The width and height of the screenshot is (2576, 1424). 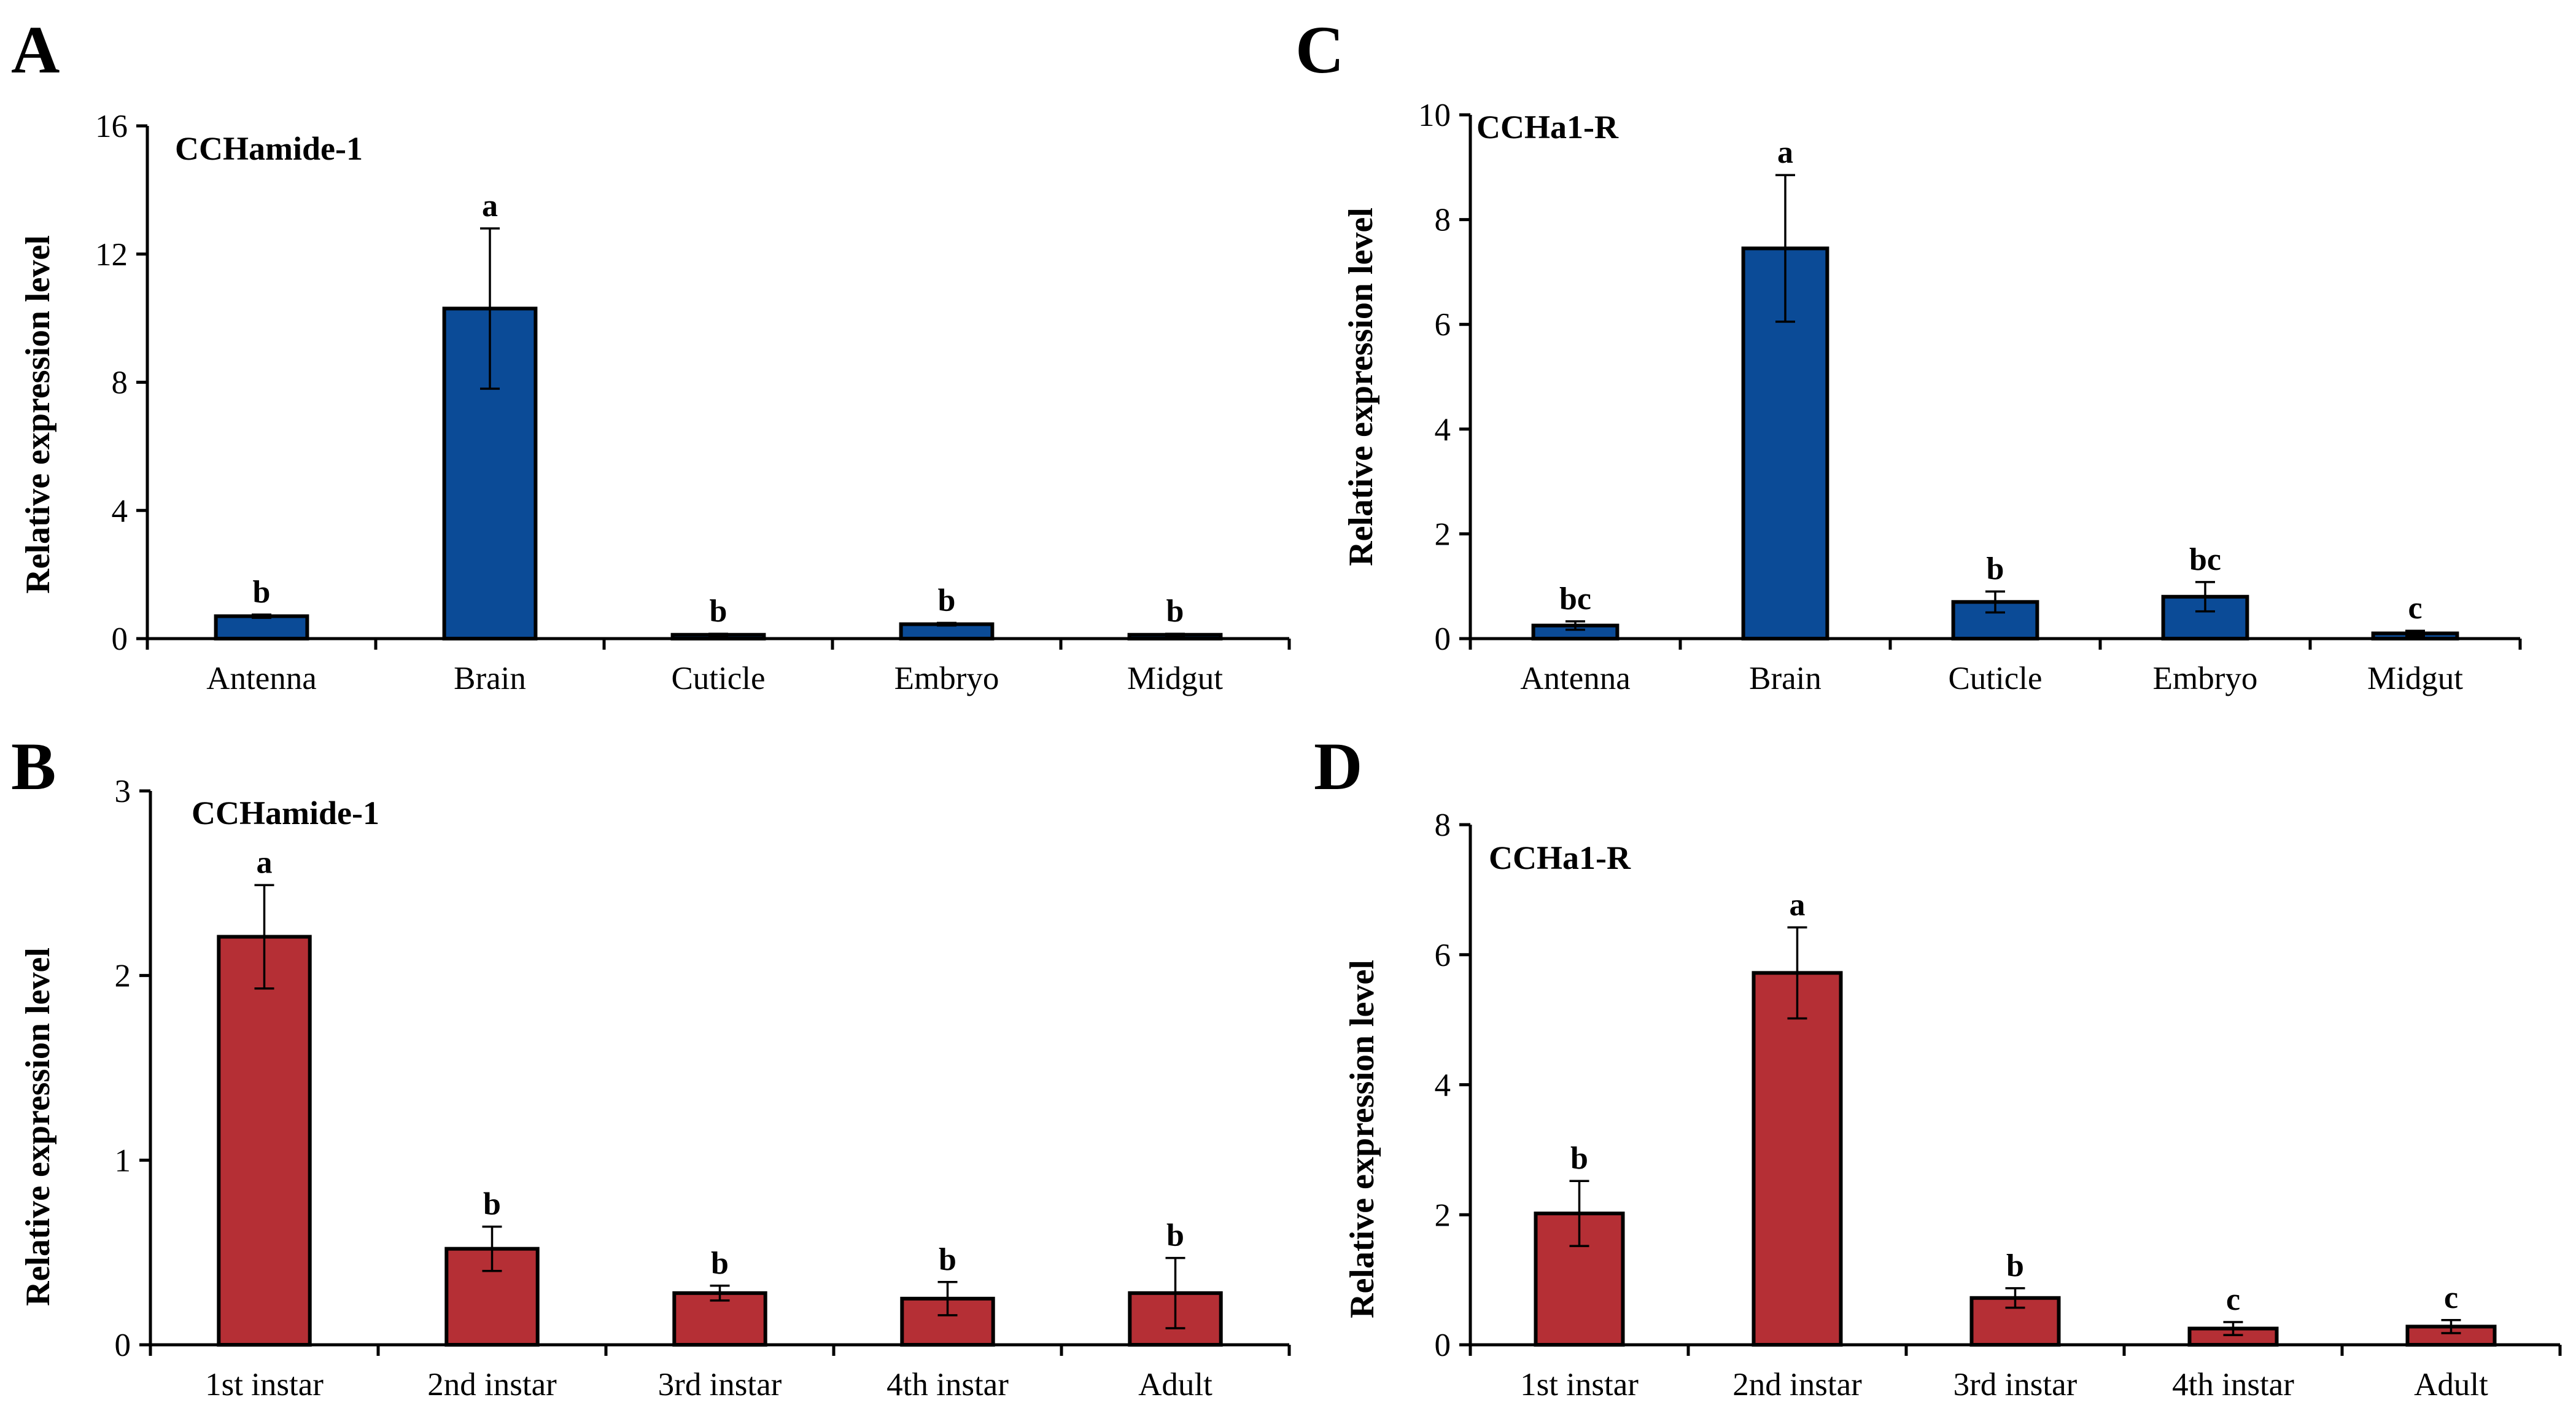 What do you see at coordinates (1443, 825) in the screenshot?
I see `y-tick-label-d: 8` at bounding box center [1443, 825].